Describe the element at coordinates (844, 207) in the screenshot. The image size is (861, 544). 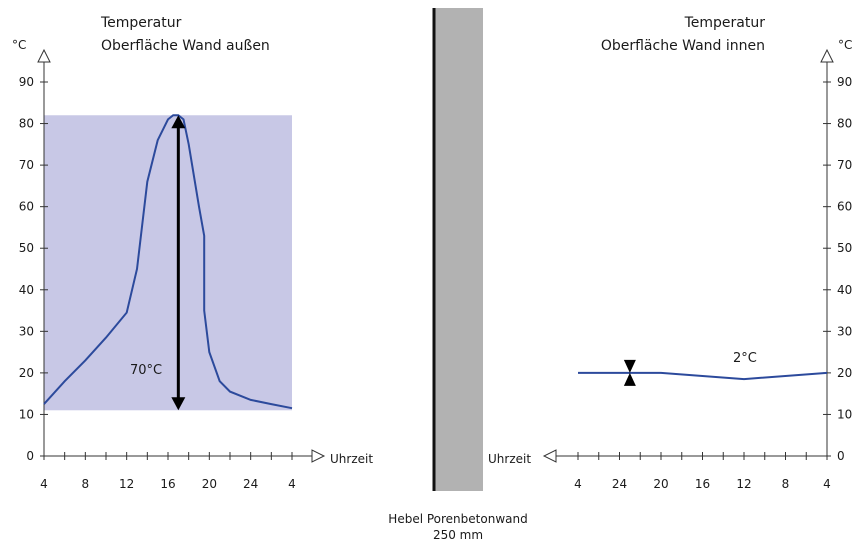
I see `right-y-tick-label: 60` at that location.